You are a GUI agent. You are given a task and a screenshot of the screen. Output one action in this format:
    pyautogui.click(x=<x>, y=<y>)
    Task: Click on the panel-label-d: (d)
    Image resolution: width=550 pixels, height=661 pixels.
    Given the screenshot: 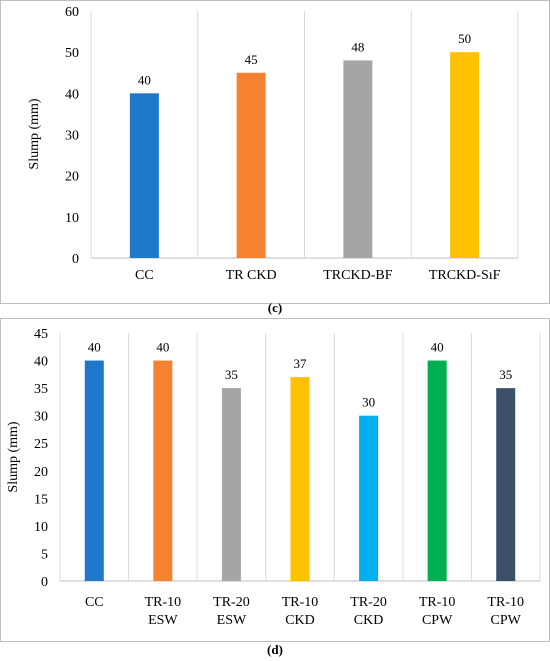 What is the action you would take?
    pyautogui.click(x=275, y=649)
    